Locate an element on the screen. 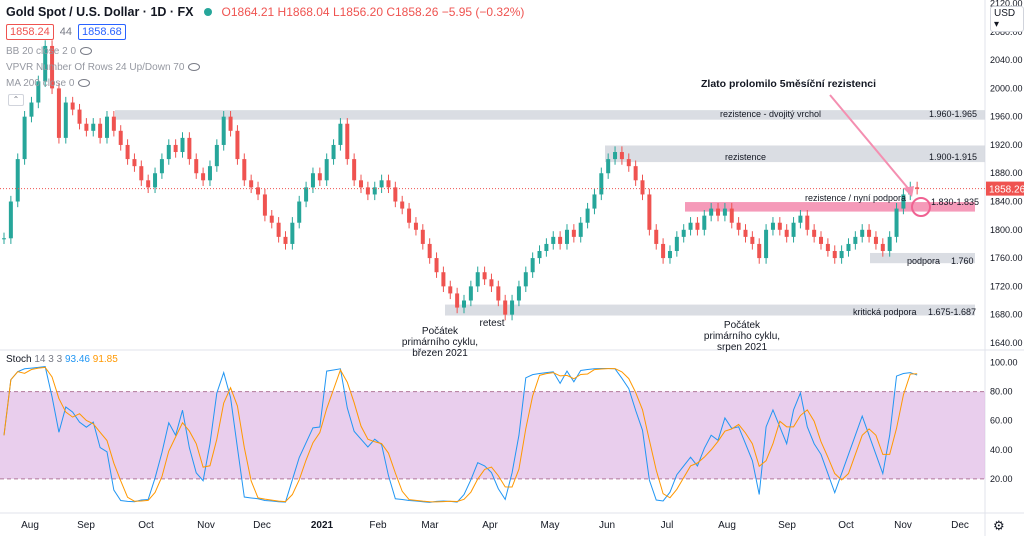 The width and height of the screenshot is (1024, 536). indicator-bb: BB 20 close 2 0 is located at coordinates (49, 51).